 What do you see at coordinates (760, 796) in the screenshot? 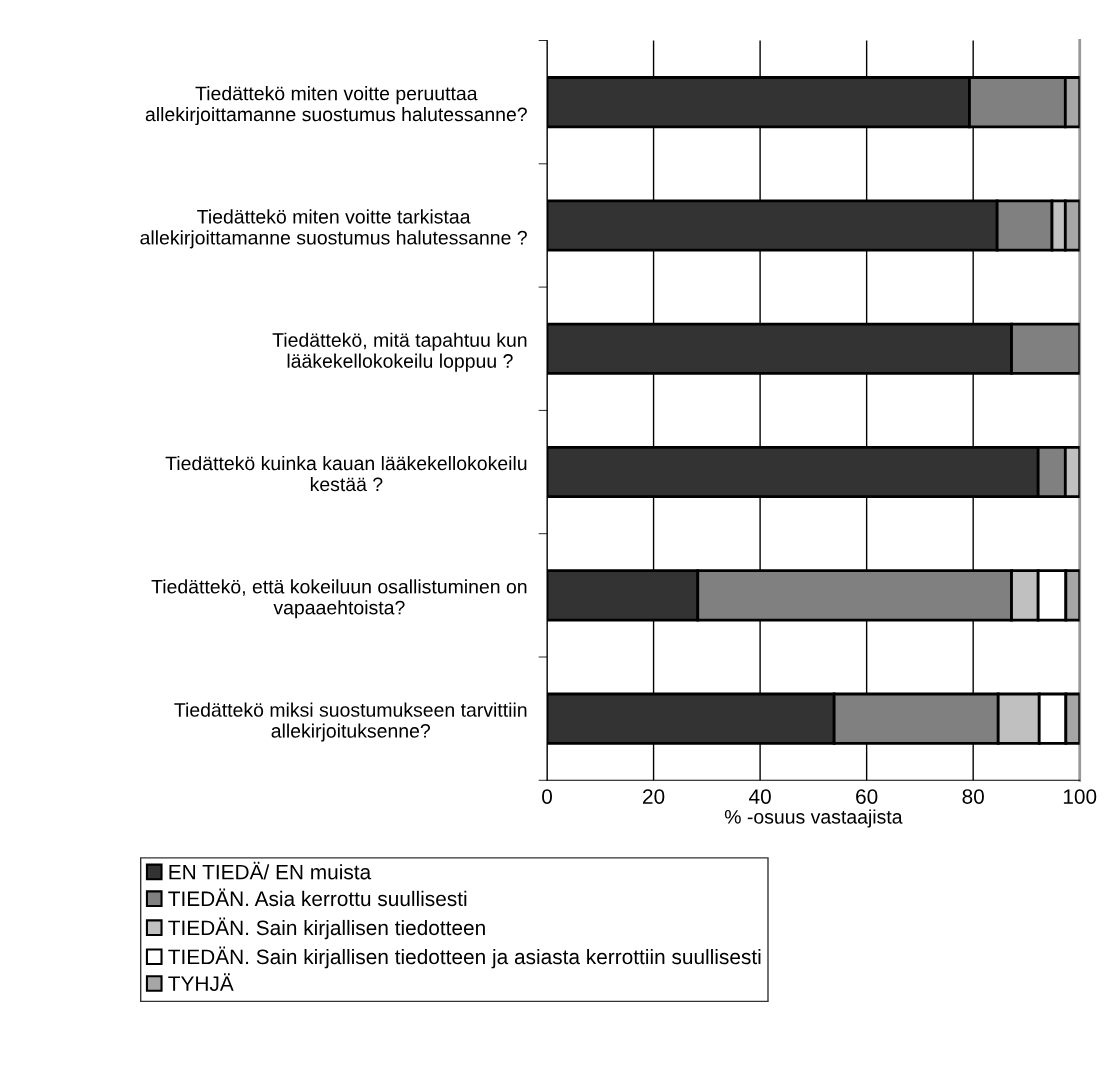
I see `x-tick-label: 40` at bounding box center [760, 796].